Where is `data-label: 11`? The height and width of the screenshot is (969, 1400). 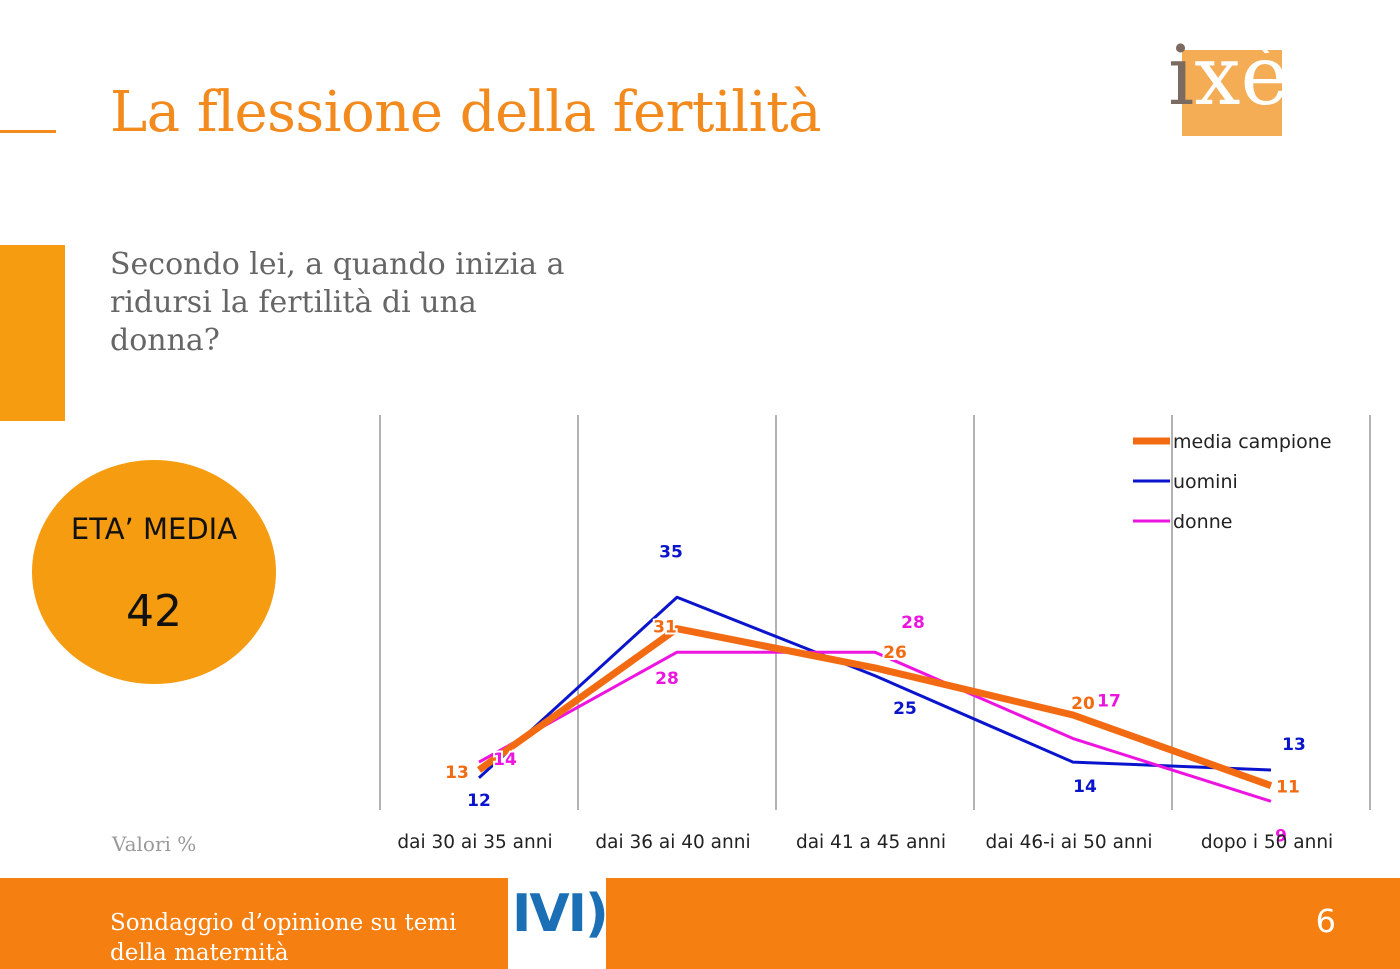 data-label: 11 is located at coordinates (1288, 788).